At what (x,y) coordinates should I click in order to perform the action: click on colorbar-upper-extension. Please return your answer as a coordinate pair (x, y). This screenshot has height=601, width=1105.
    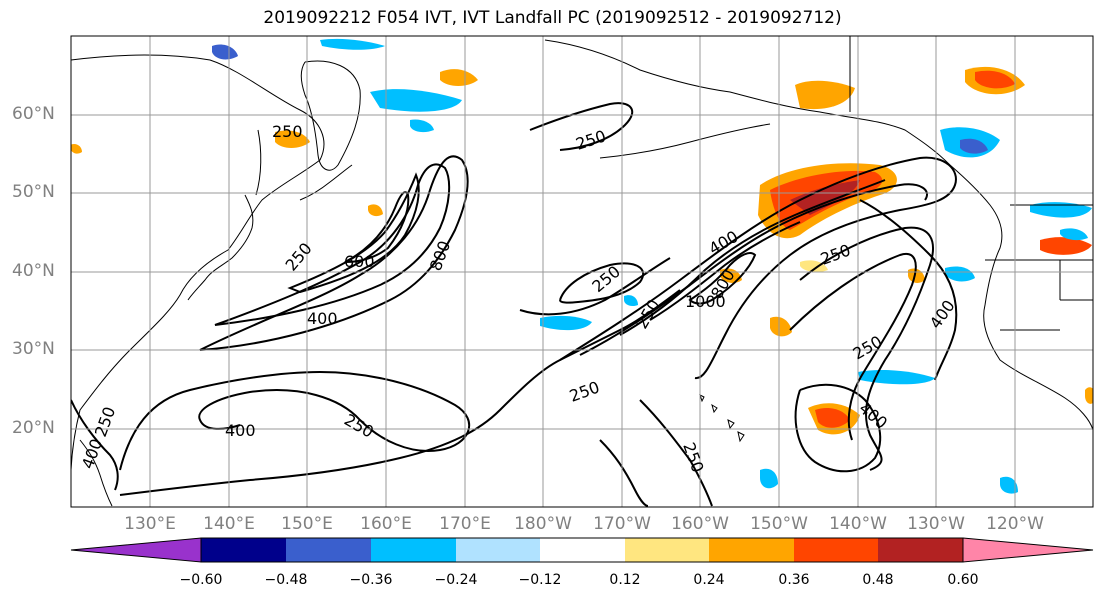
    Looking at the image, I should click on (1028, 550).